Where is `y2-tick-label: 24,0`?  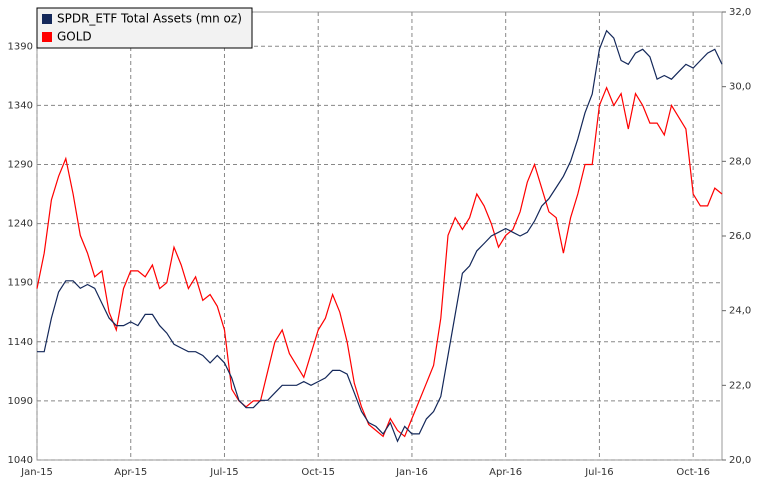
y2-tick-label: 24,0 is located at coordinates (740, 311).